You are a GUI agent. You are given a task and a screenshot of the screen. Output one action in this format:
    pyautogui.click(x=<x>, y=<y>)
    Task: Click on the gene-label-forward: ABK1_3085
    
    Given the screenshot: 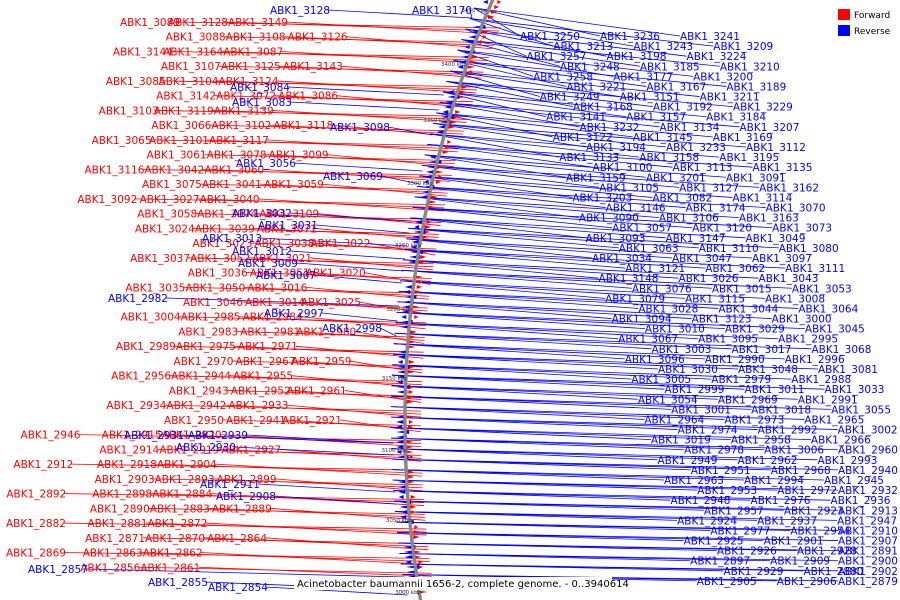 What is the action you would take?
    pyautogui.click(x=136, y=82)
    